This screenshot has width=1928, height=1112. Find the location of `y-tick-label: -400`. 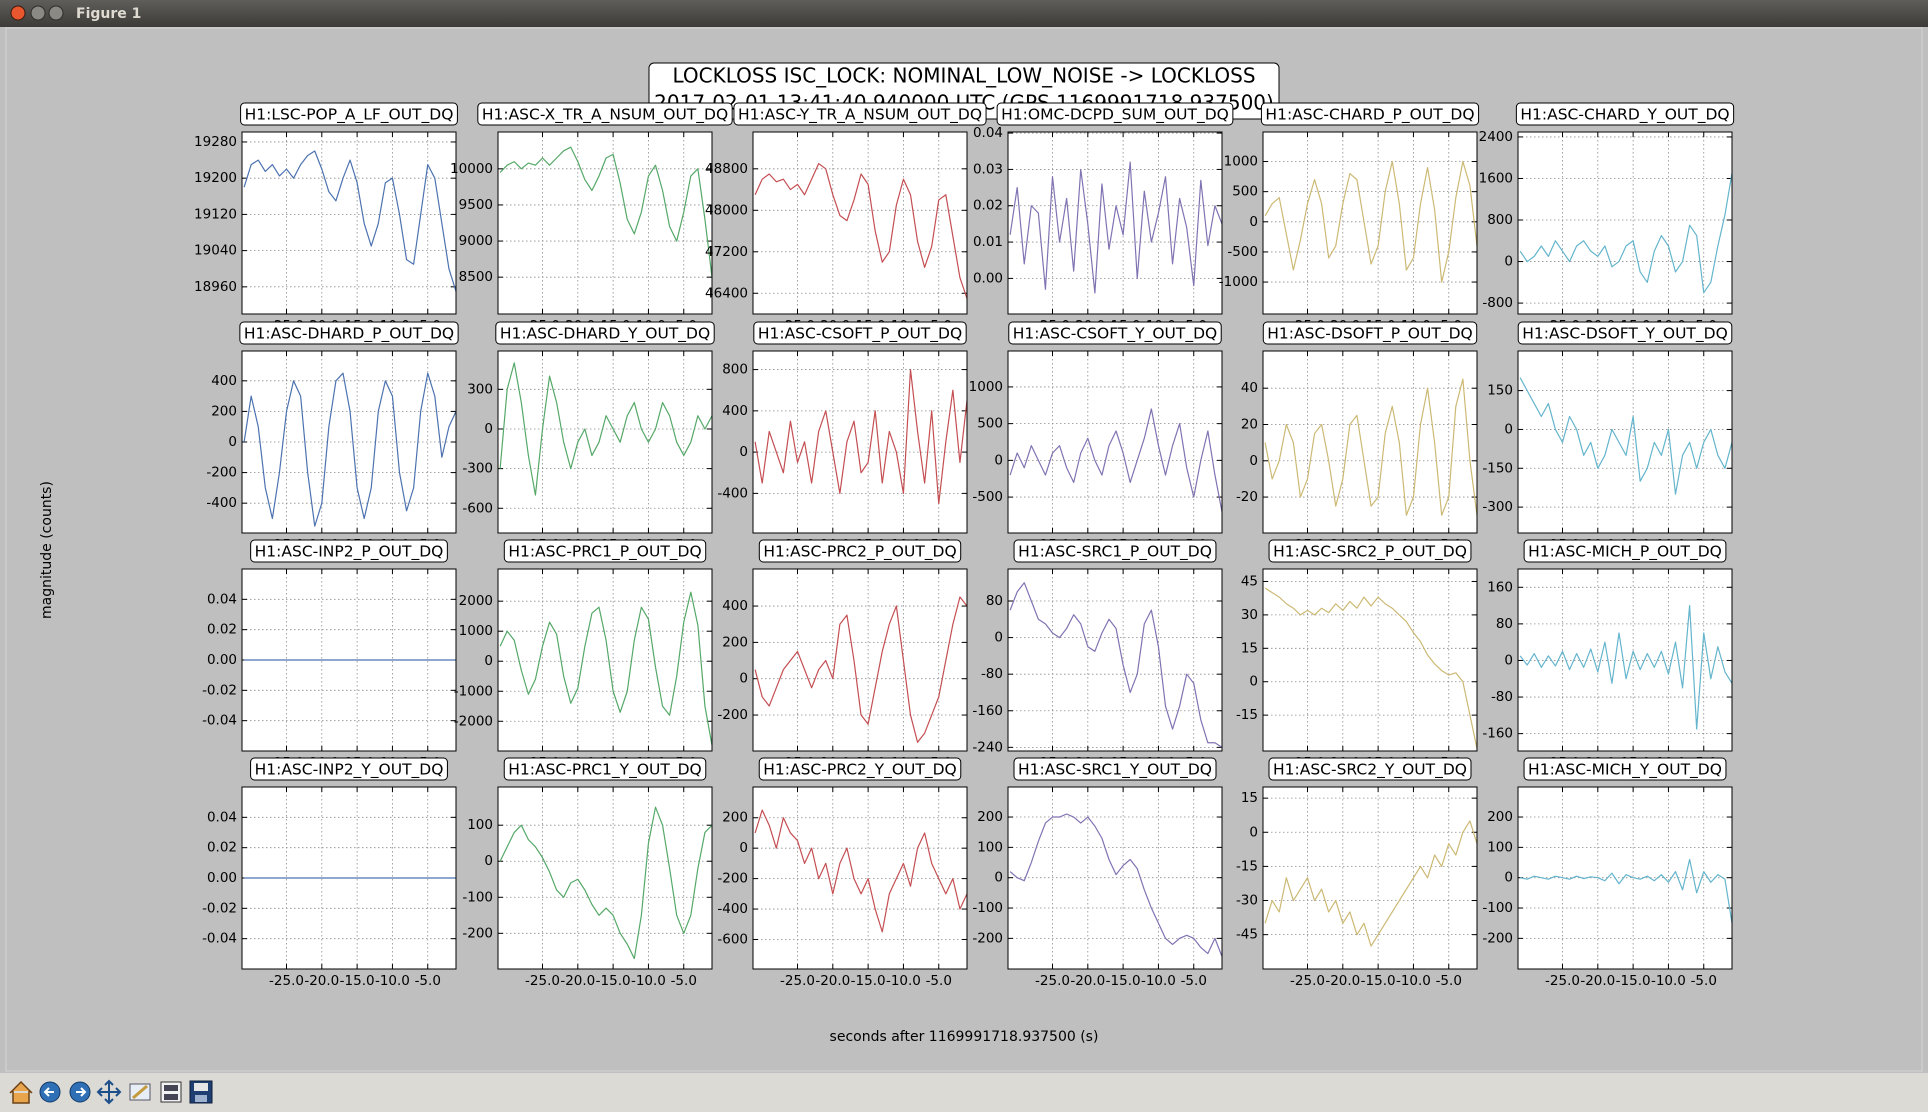

y-tick-label: -400 is located at coordinates (221, 503).